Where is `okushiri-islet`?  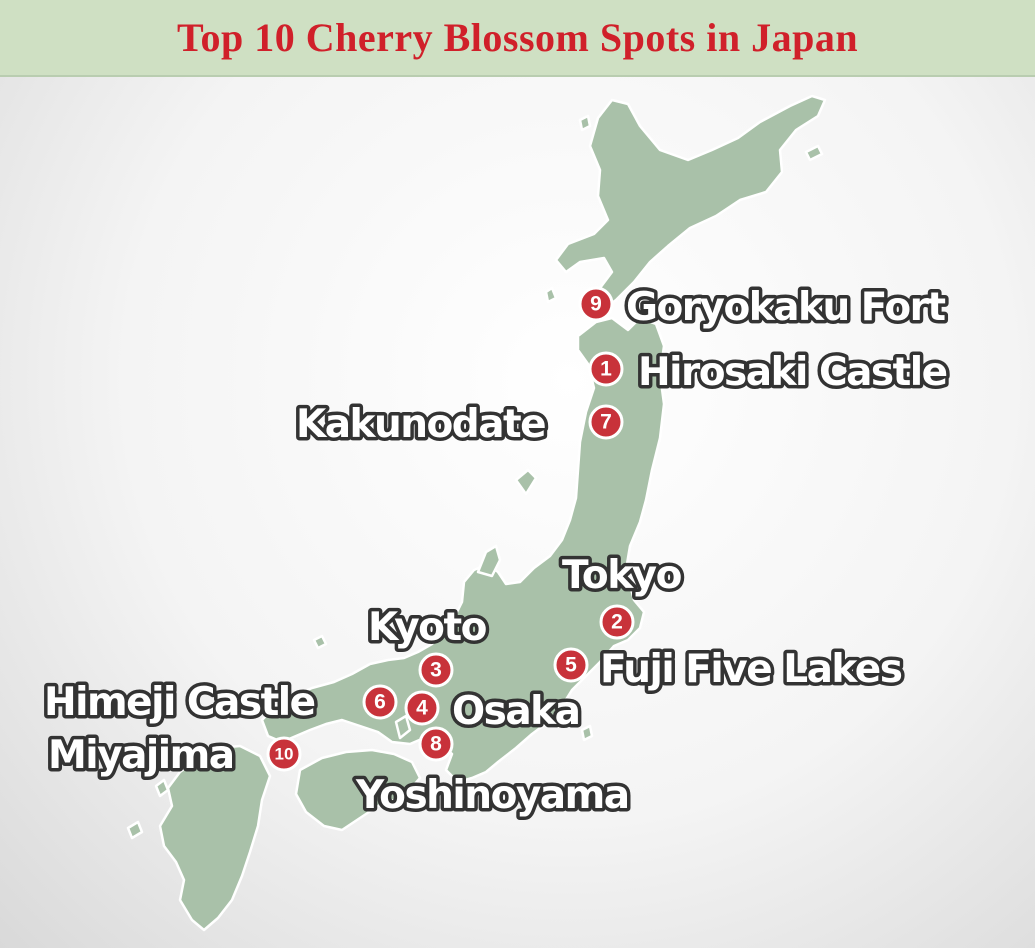
okushiri-islet is located at coordinates (551, 295).